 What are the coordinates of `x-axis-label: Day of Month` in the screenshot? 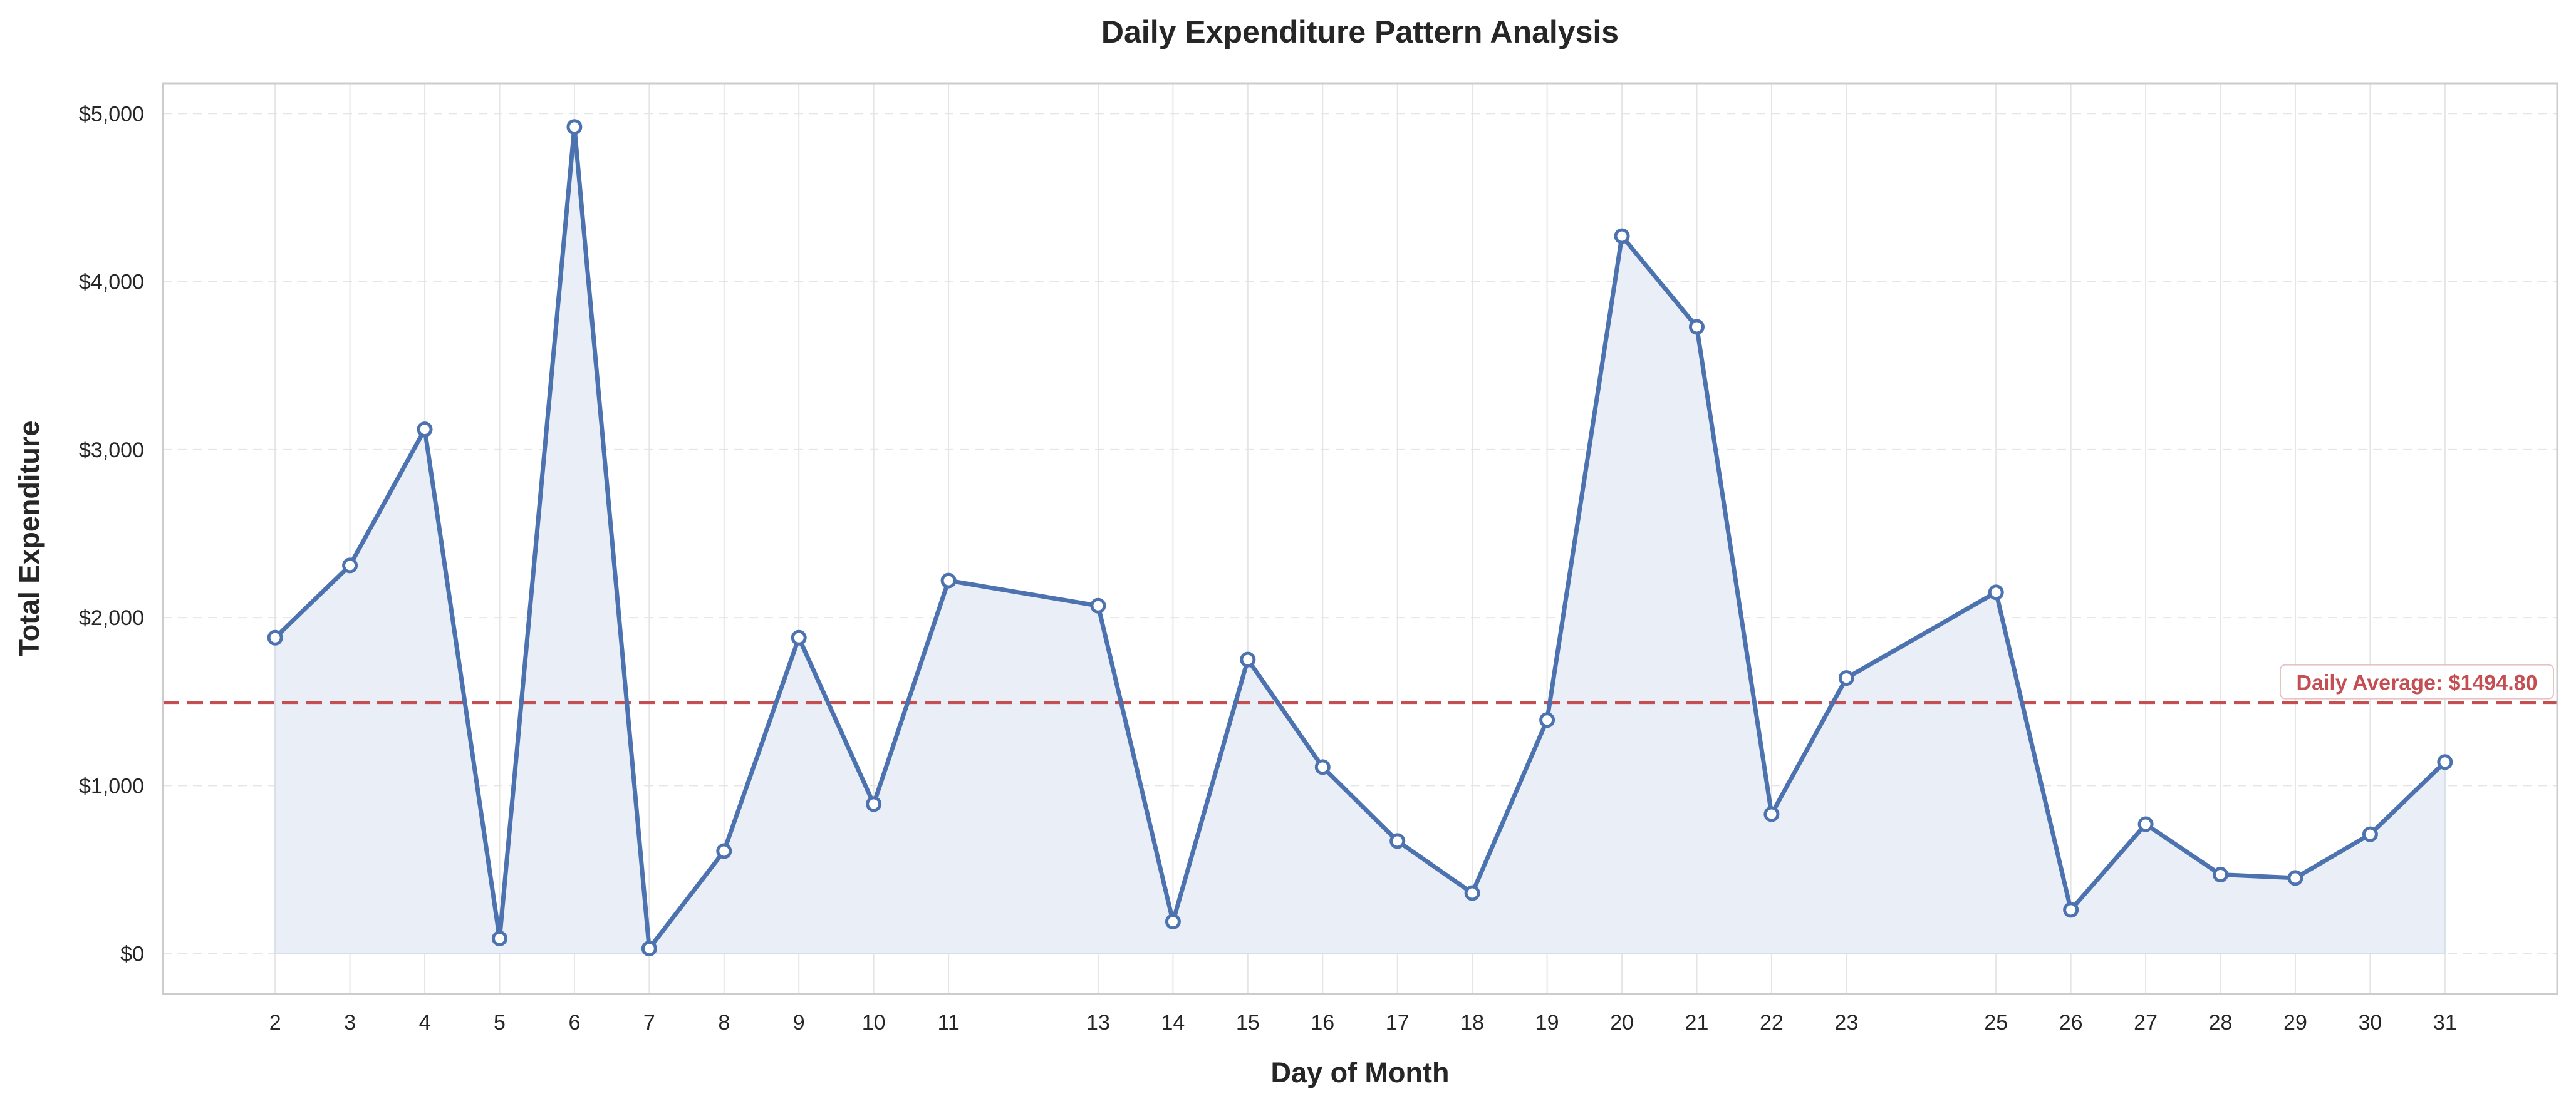 It's located at (1360, 1073).